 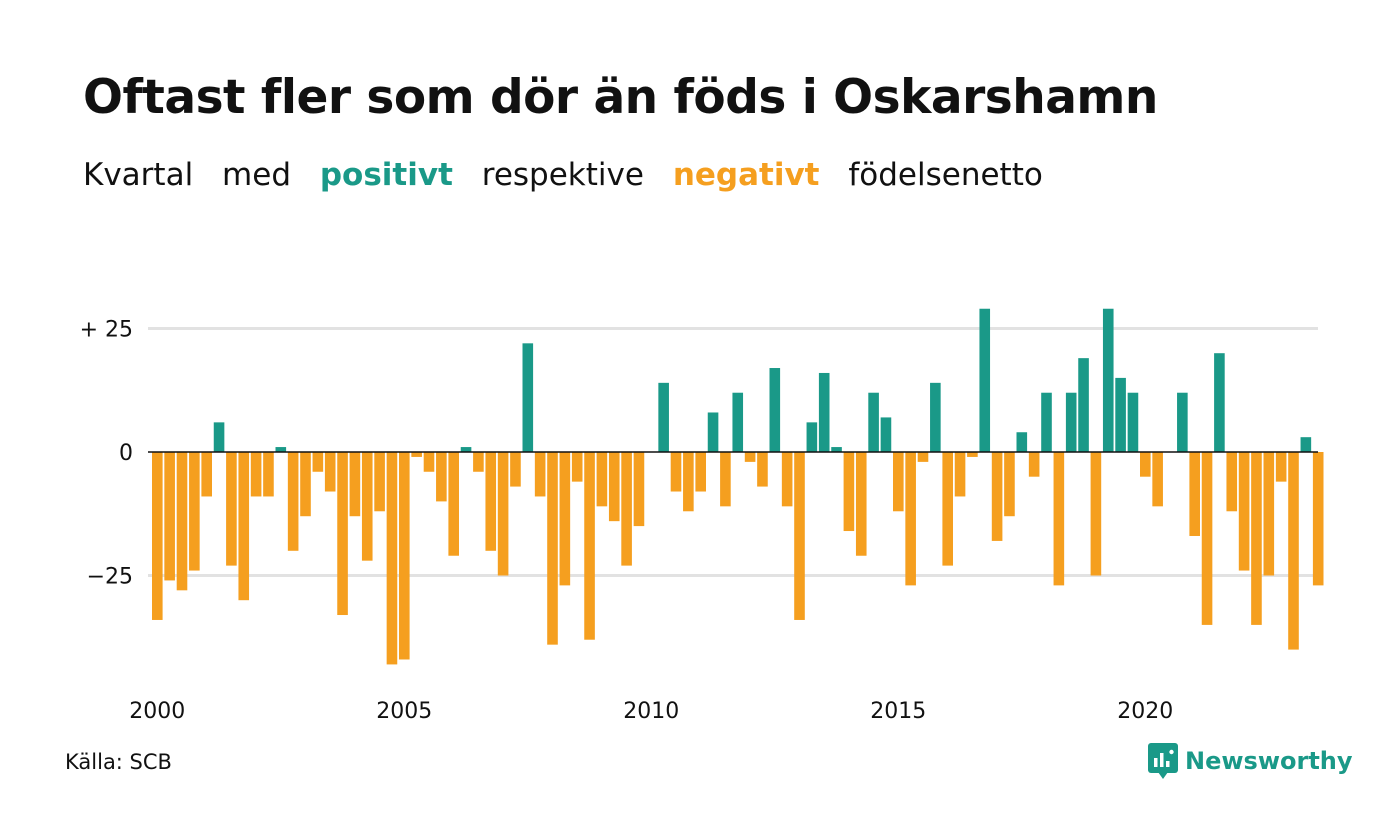 What do you see at coordinates (651, 711) in the screenshot?
I see `x-tick-label: 2010` at bounding box center [651, 711].